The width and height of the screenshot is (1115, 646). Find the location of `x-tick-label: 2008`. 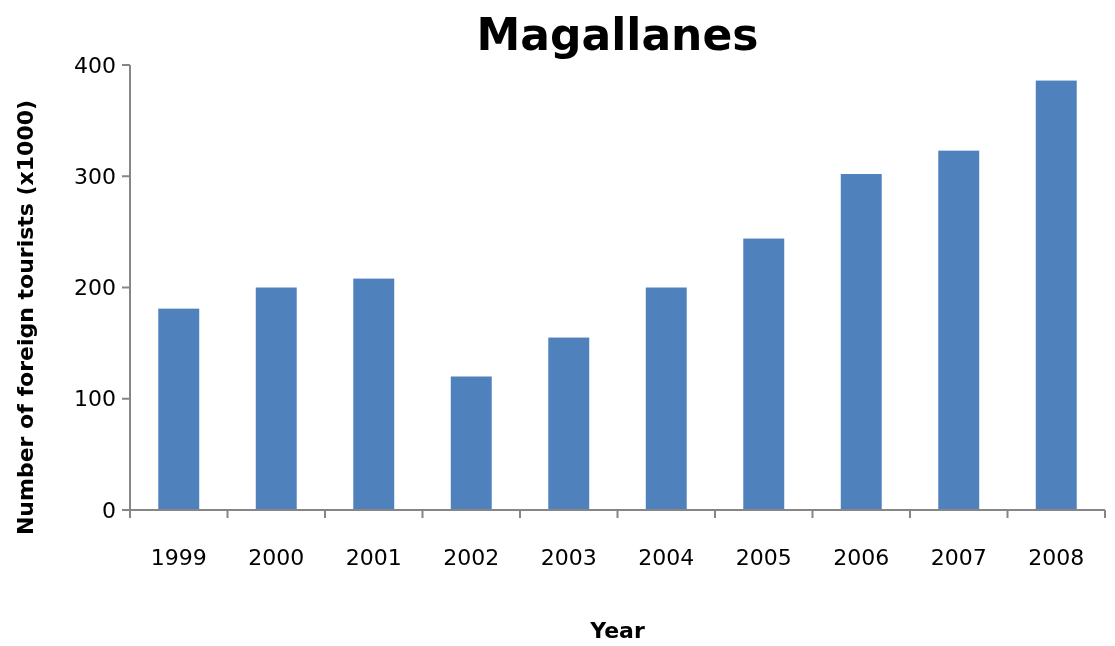

x-tick-label: 2008 is located at coordinates (1056, 557).